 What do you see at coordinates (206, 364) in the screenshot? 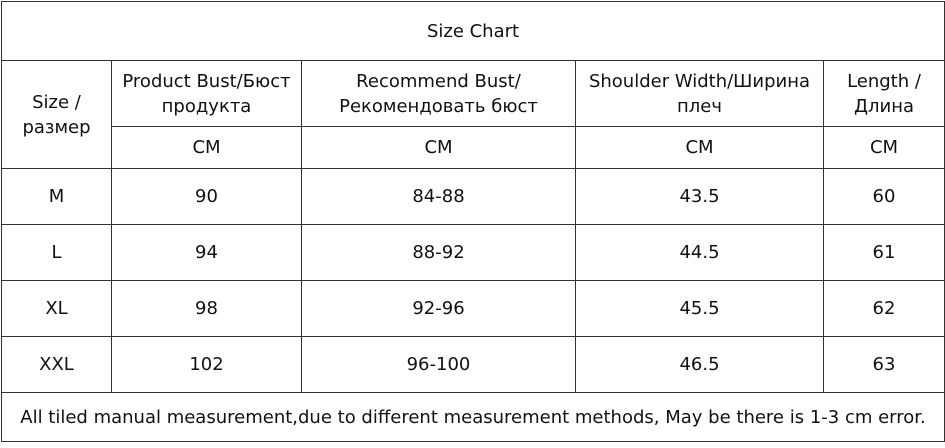
I see `cell: 102` at bounding box center [206, 364].